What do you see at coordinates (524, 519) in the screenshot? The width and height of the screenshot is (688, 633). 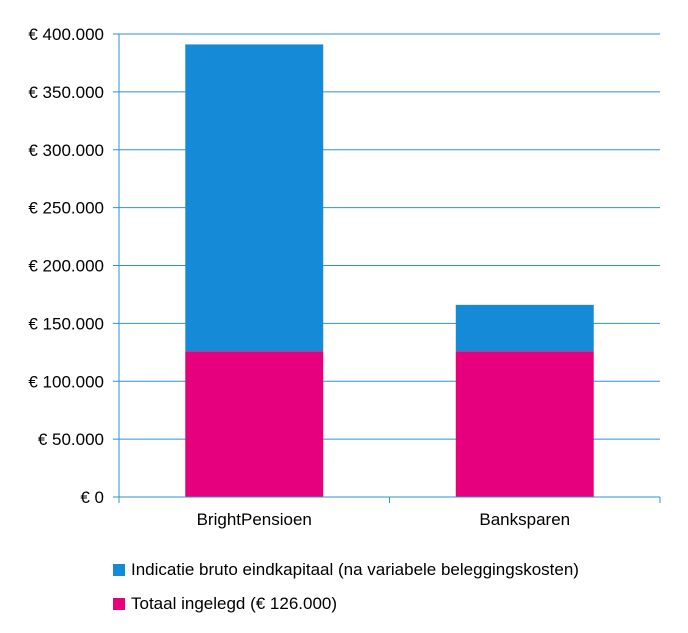 I see `x-category-label: Banksparen` at bounding box center [524, 519].